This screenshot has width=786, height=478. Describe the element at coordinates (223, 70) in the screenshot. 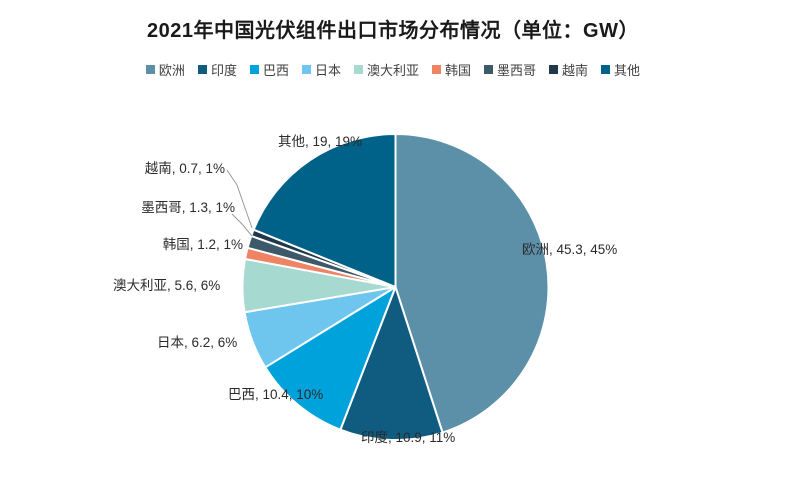

I see `legend-label: 印度` at that location.